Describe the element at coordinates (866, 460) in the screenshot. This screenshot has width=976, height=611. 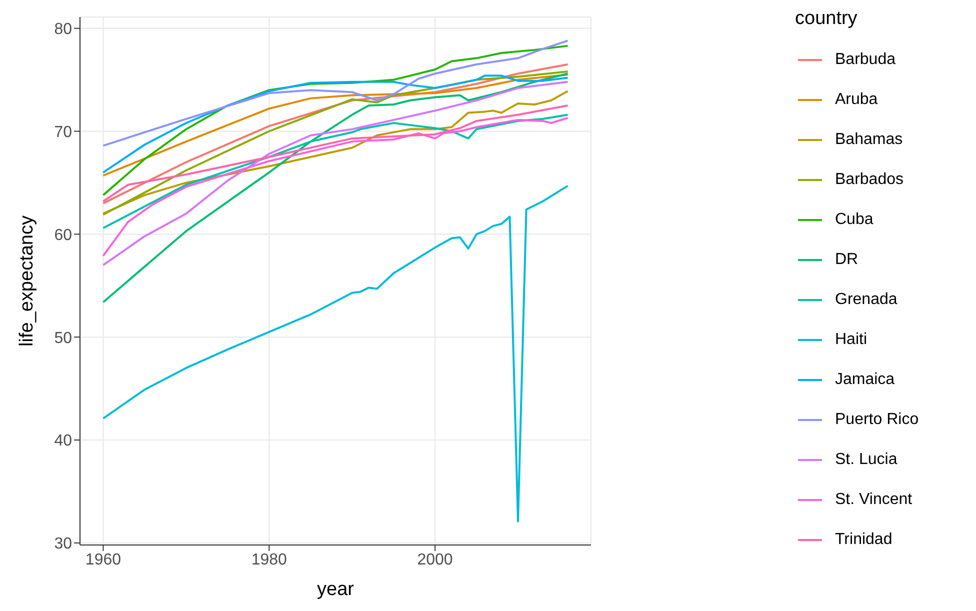
I see `legend-label: St. Lucia` at that location.